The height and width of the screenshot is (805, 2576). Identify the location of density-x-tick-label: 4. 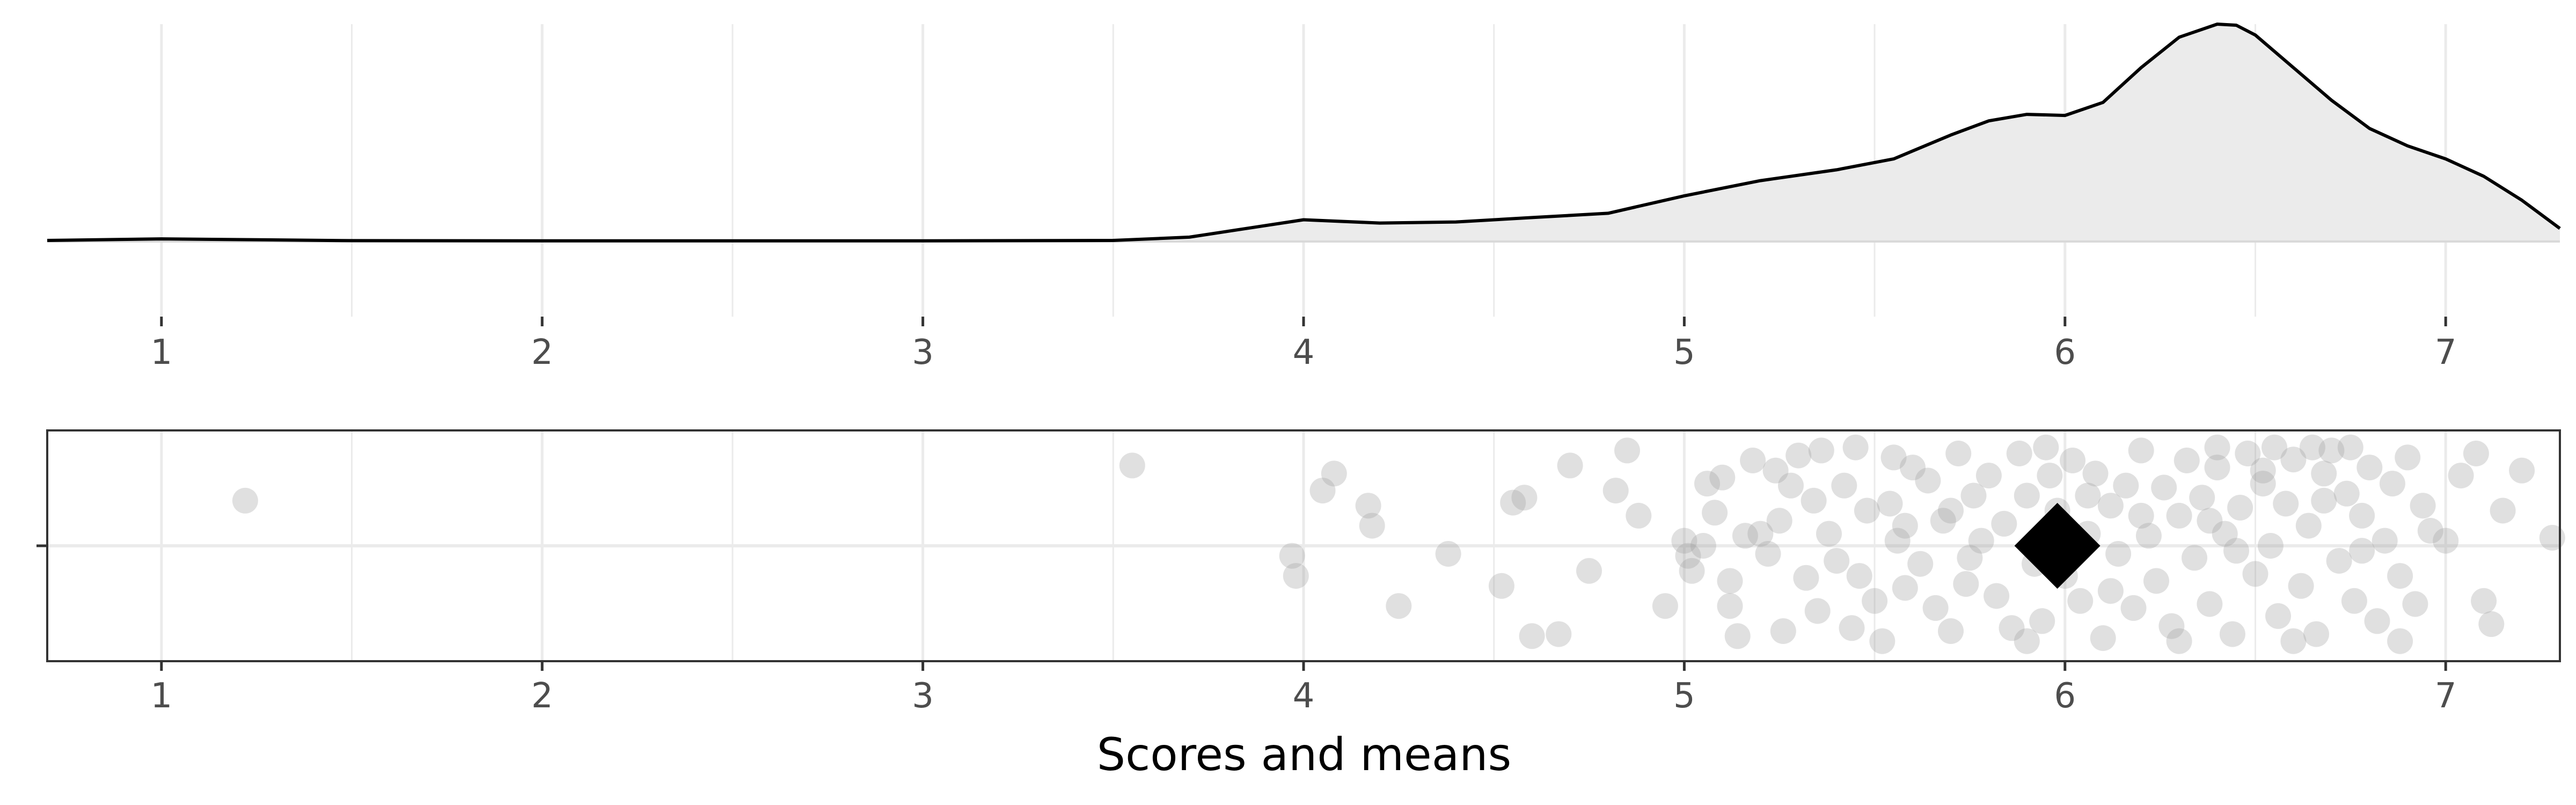
(1304, 352).